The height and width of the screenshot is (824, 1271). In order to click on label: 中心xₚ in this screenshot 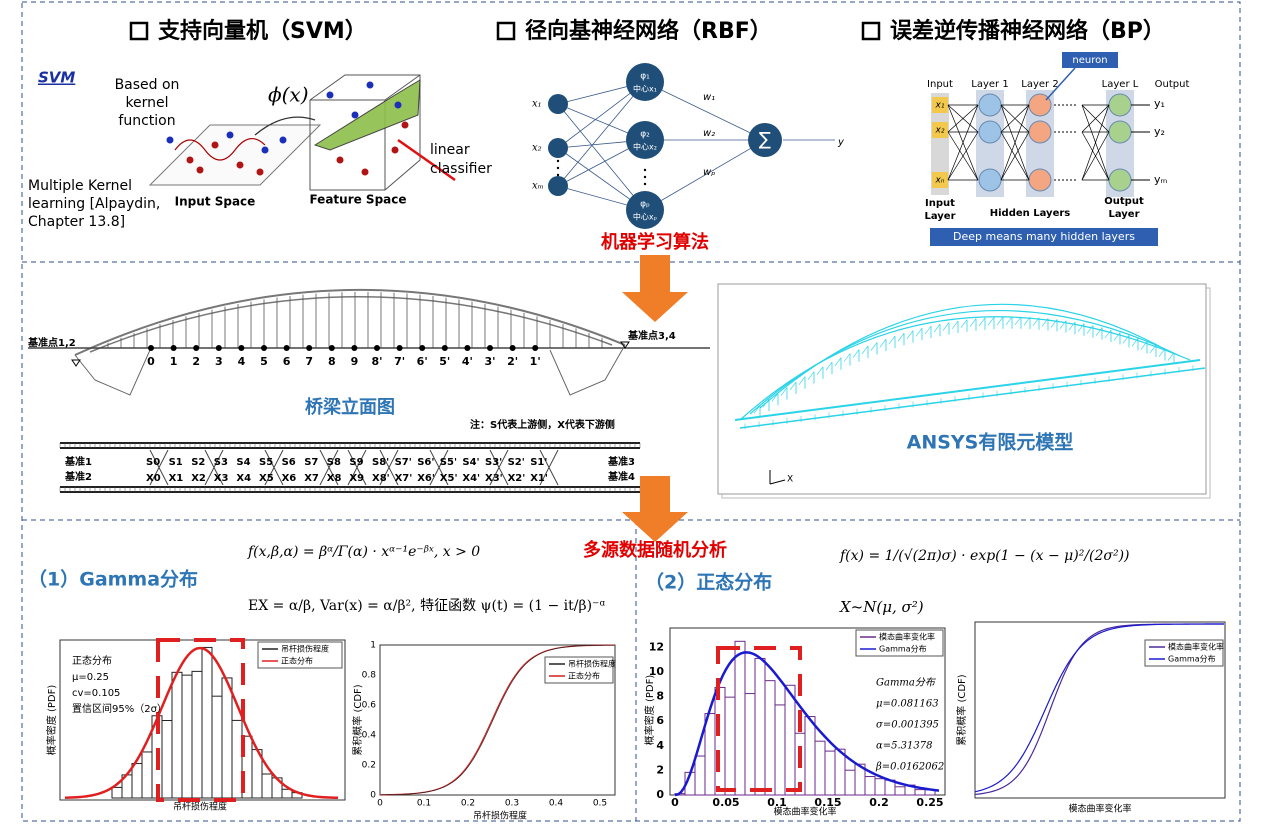, I will do `click(645, 217)`.